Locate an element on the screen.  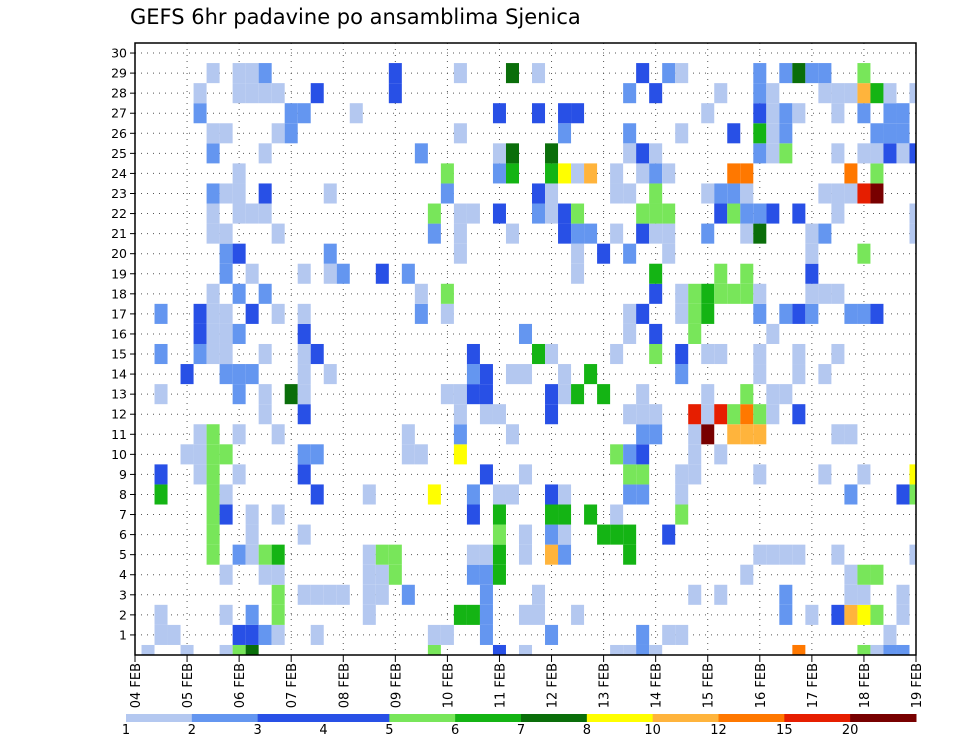
x-tick-label: 13 FEB is located at coordinates (605, 685).